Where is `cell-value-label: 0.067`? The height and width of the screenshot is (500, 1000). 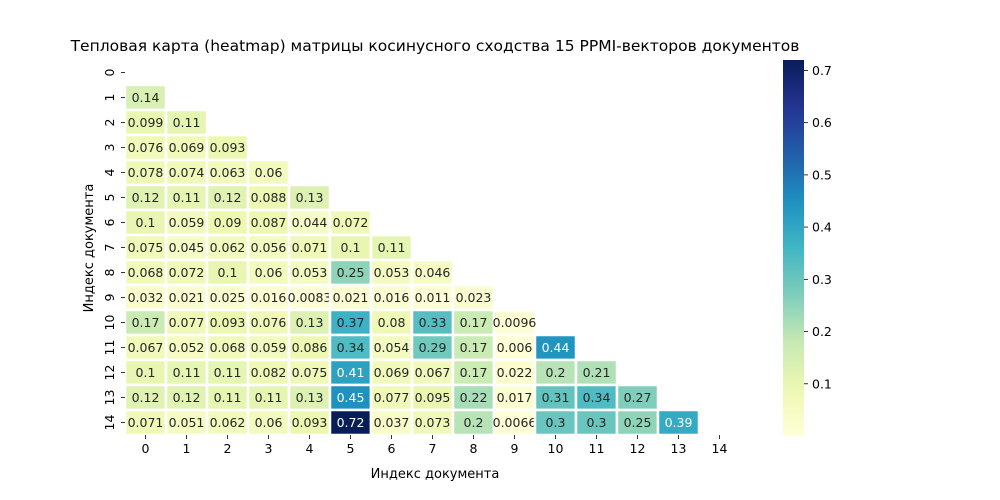 cell-value-label: 0.067 is located at coordinates (433, 372).